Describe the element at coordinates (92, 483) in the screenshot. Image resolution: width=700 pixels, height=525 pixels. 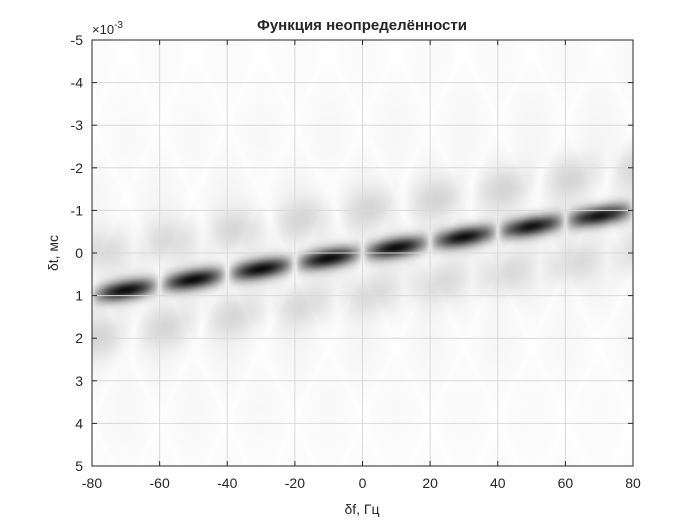
I see `x-tick-label: -80` at that location.